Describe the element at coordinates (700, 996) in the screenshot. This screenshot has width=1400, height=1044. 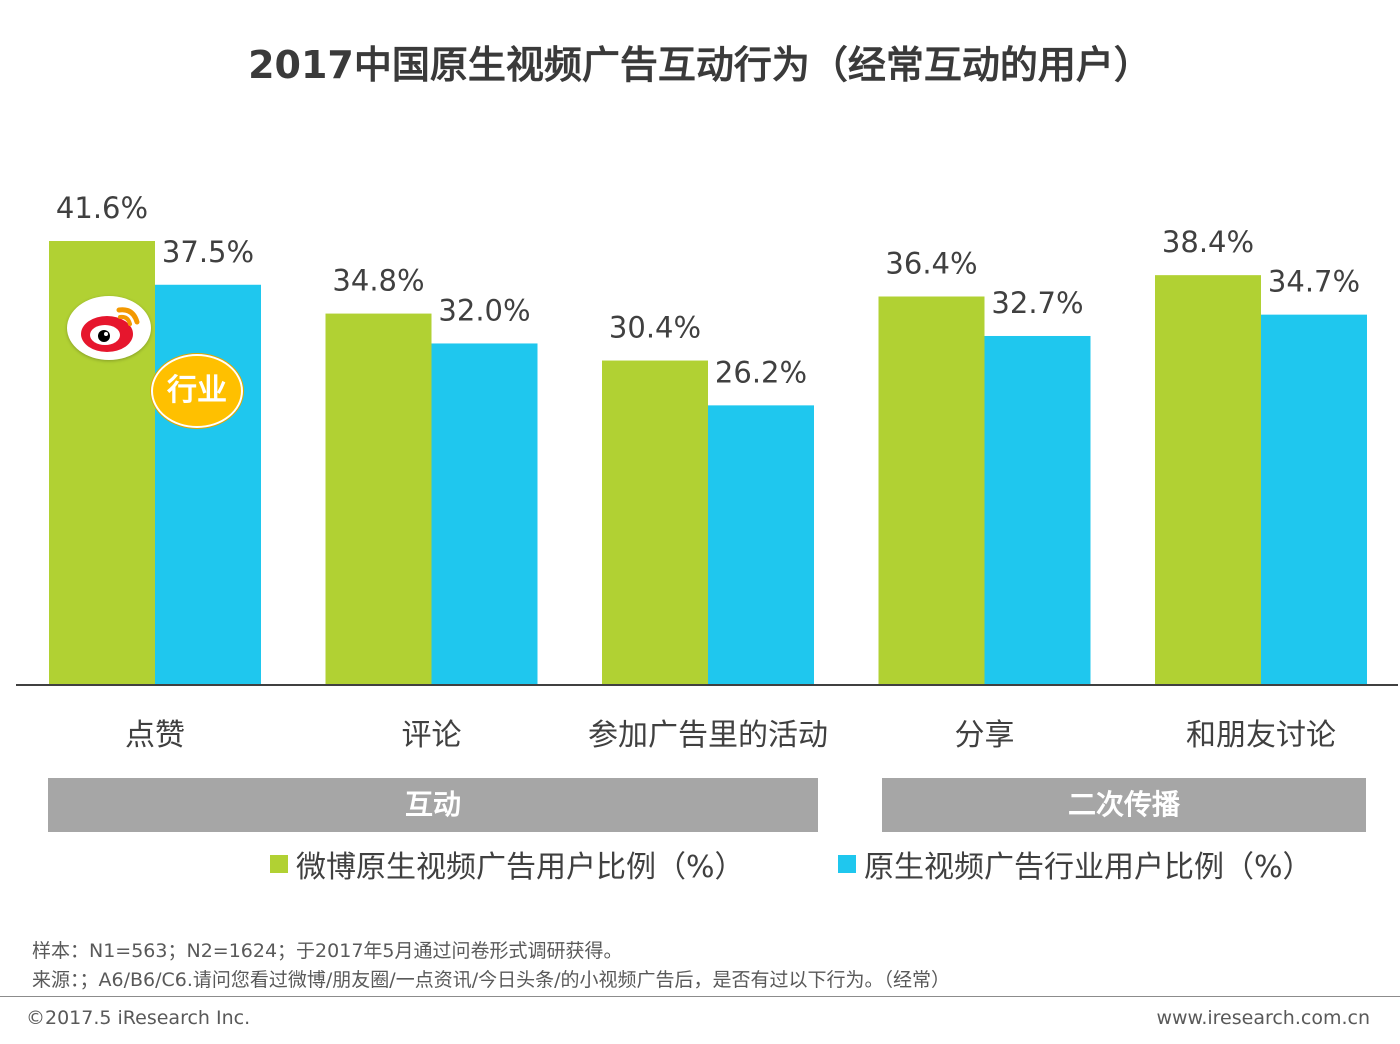
I see `footer-divider` at that location.